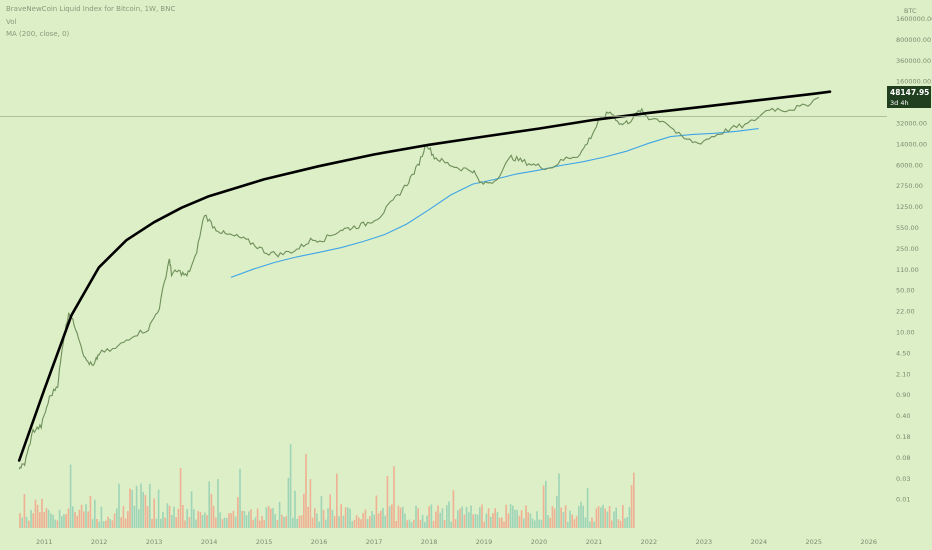 Image resolution: width=932 pixels, height=550 pixels. What do you see at coordinates (905, 291) in the screenshot?
I see `price-axis-label: 50.00` at bounding box center [905, 291].